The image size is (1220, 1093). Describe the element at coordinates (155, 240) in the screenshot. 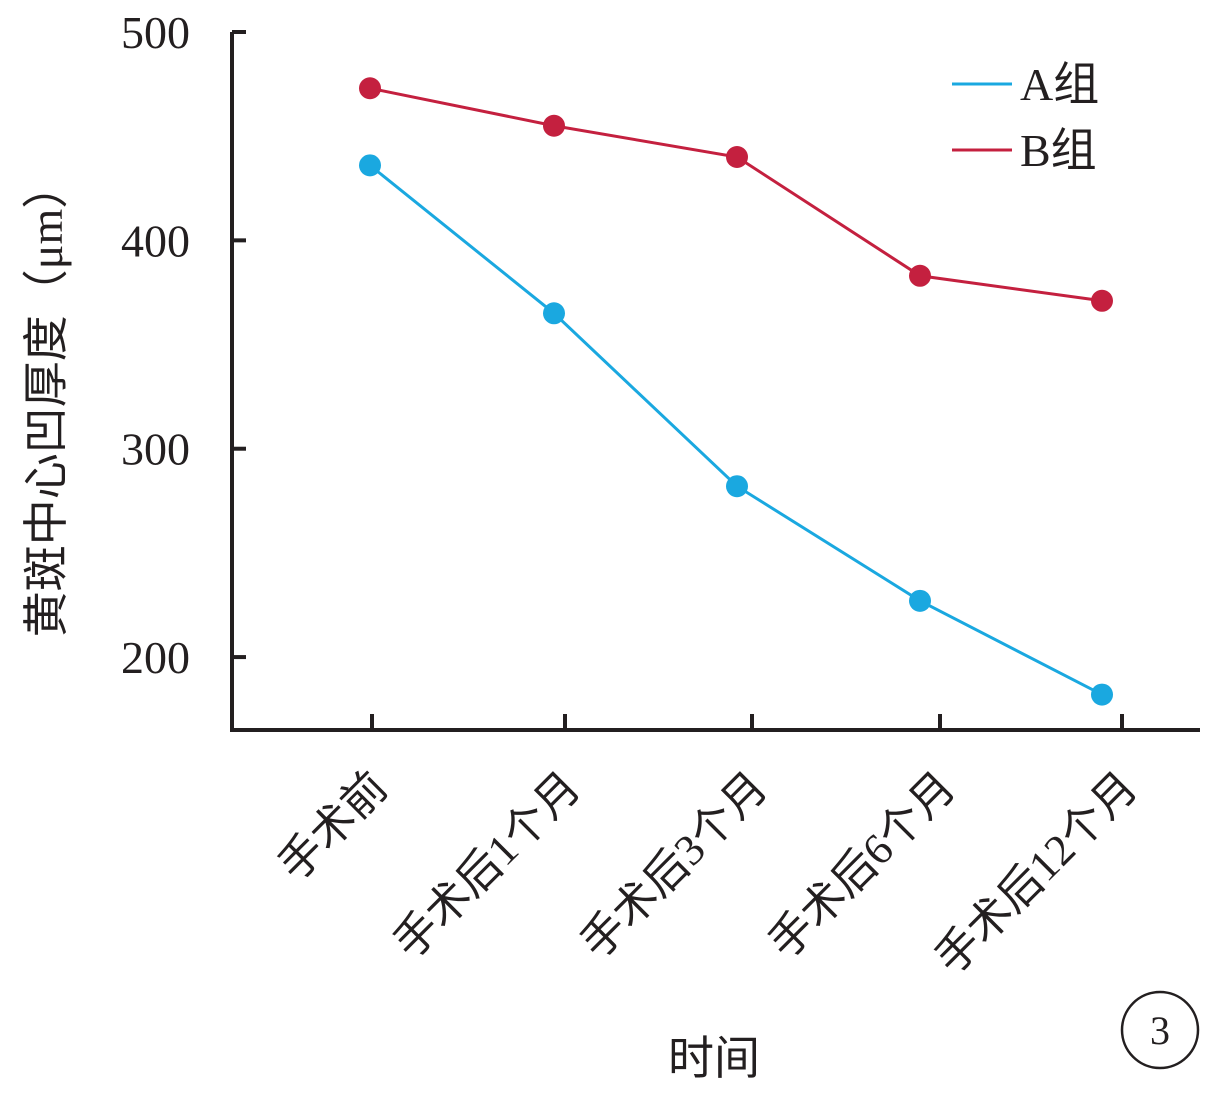

I see `y-tick-label: 400` at that location.